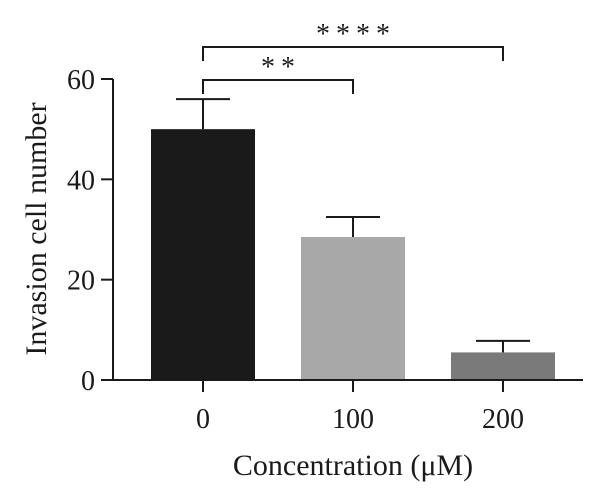 This screenshot has width=600, height=503. What do you see at coordinates (90, 231) in the screenshot?
I see `y-ticks-group: 0 20 40 60` at bounding box center [90, 231].